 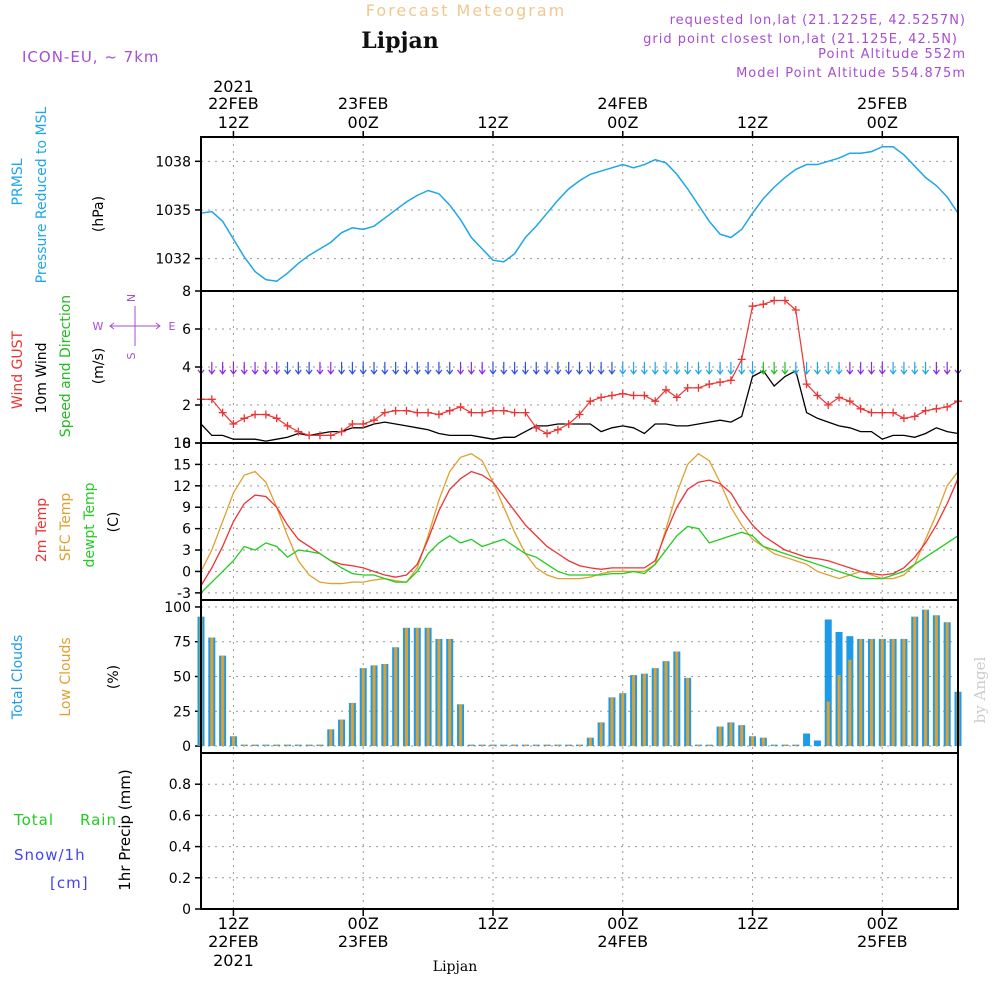 I want to click on top-date-label: 23FEB, so click(x=363, y=103).